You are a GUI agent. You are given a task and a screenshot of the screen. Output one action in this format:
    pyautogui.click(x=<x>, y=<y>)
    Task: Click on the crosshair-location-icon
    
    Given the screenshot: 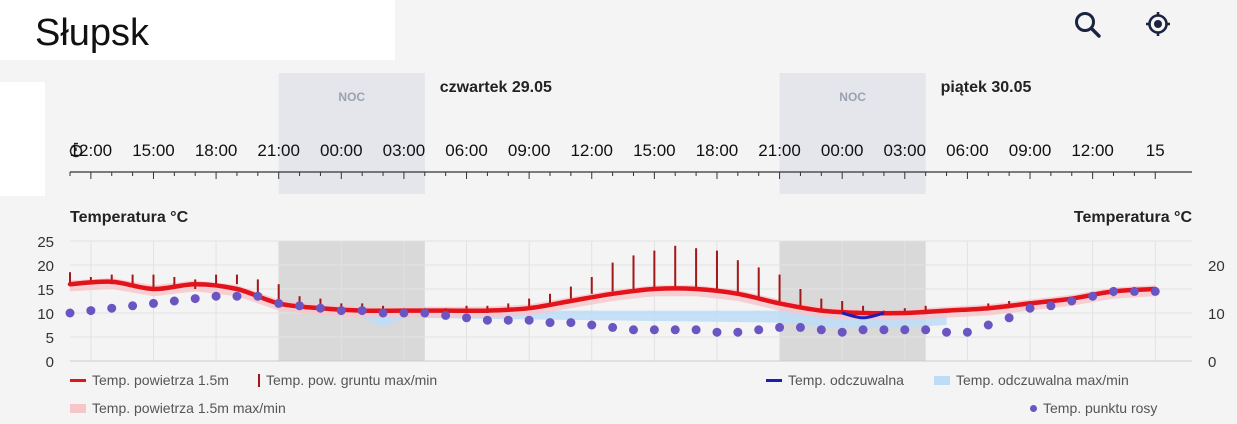 What is the action you would take?
    pyautogui.click(x=1158, y=25)
    